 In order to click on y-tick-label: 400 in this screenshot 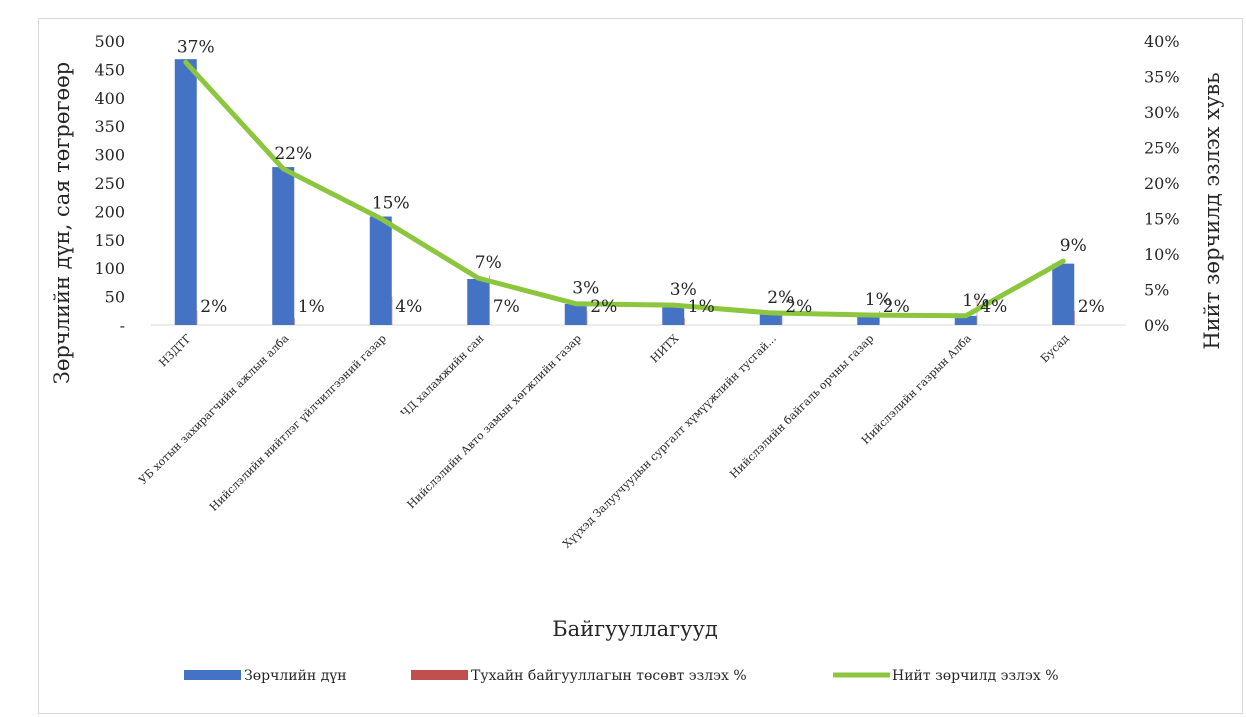, I will do `click(109, 98)`.